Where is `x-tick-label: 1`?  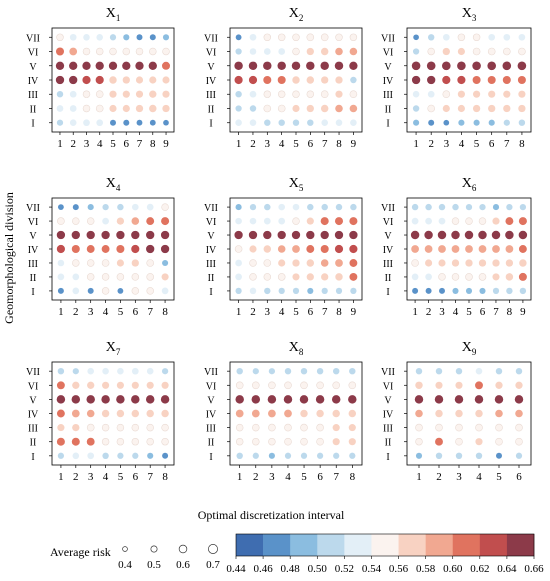
x-tick-label: 1 is located at coordinates (415, 312).